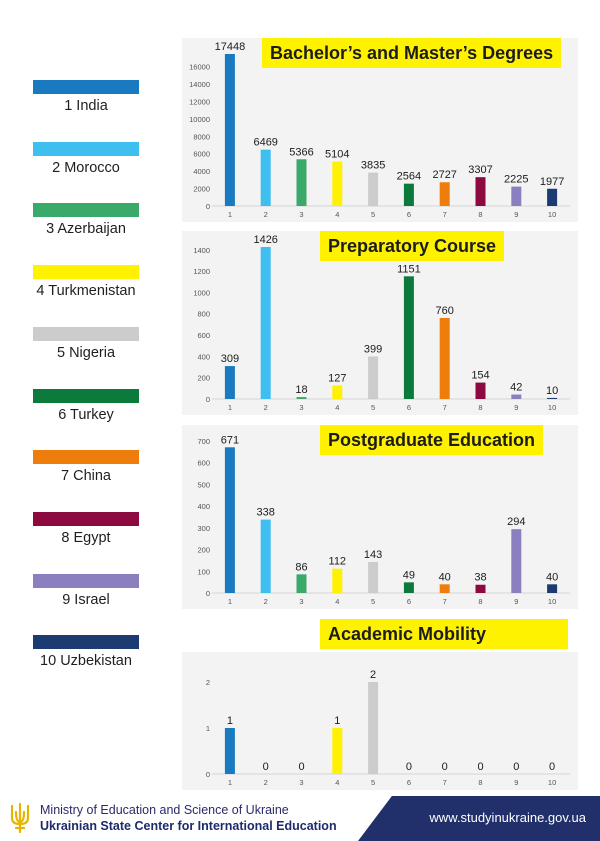 The width and height of the screenshot is (600, 841). I want to click on data-label: 49, so click(409, 575).